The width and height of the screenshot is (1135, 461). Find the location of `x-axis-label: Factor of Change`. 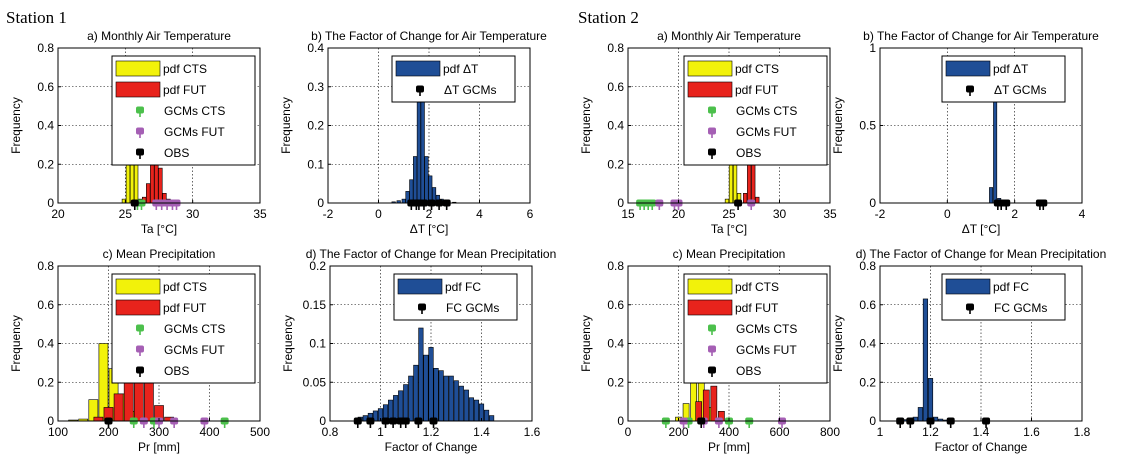

x-axis-label: Factor of Change is located at coordinates (431, 447).